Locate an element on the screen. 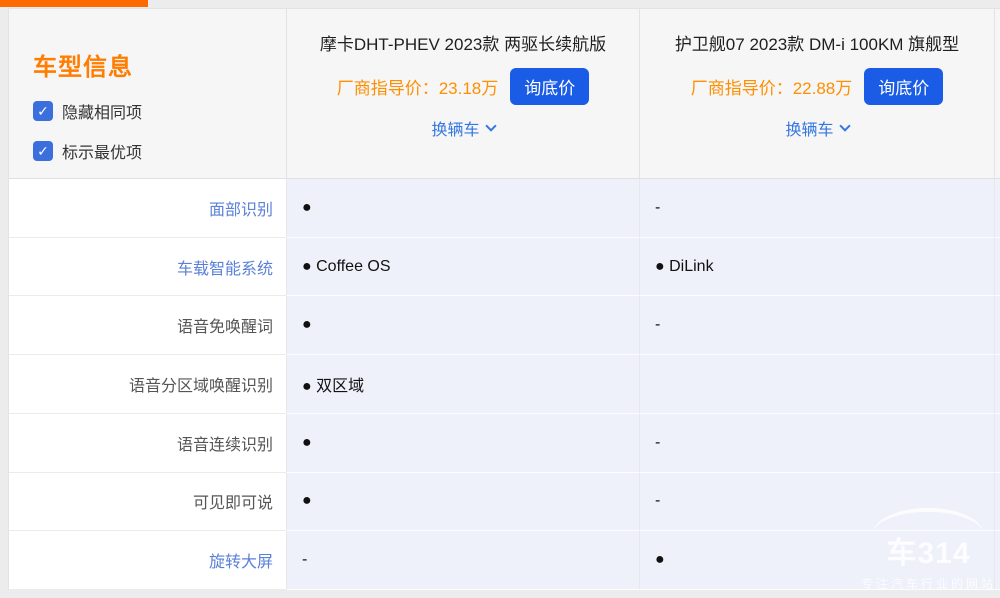 This screenshot has height=598, width=1000. page-title: 车型信息 is located at coordinates (83, 67).